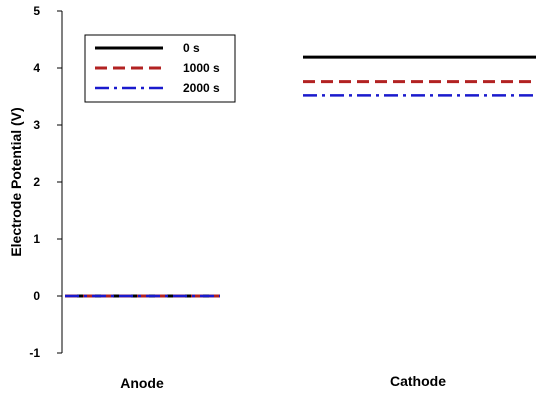 This screenshot has height=396, width=536. I want to click on legend-label: 1000 s, so click(201, 68).